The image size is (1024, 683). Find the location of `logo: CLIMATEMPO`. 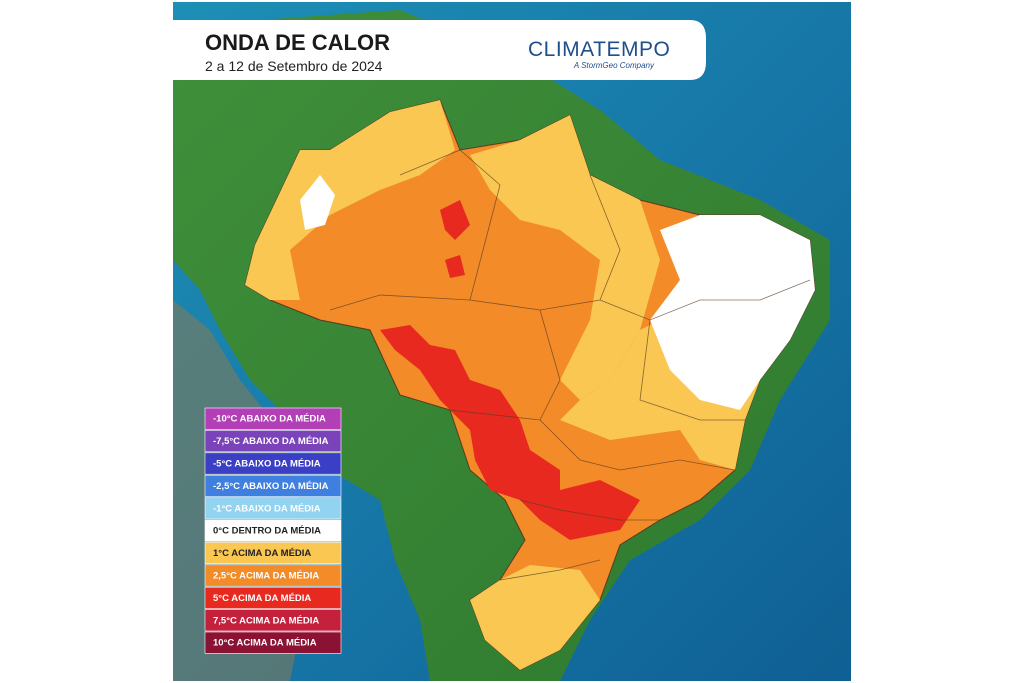

logo: CLIMATEMPO is located at coordinates (599, 49).